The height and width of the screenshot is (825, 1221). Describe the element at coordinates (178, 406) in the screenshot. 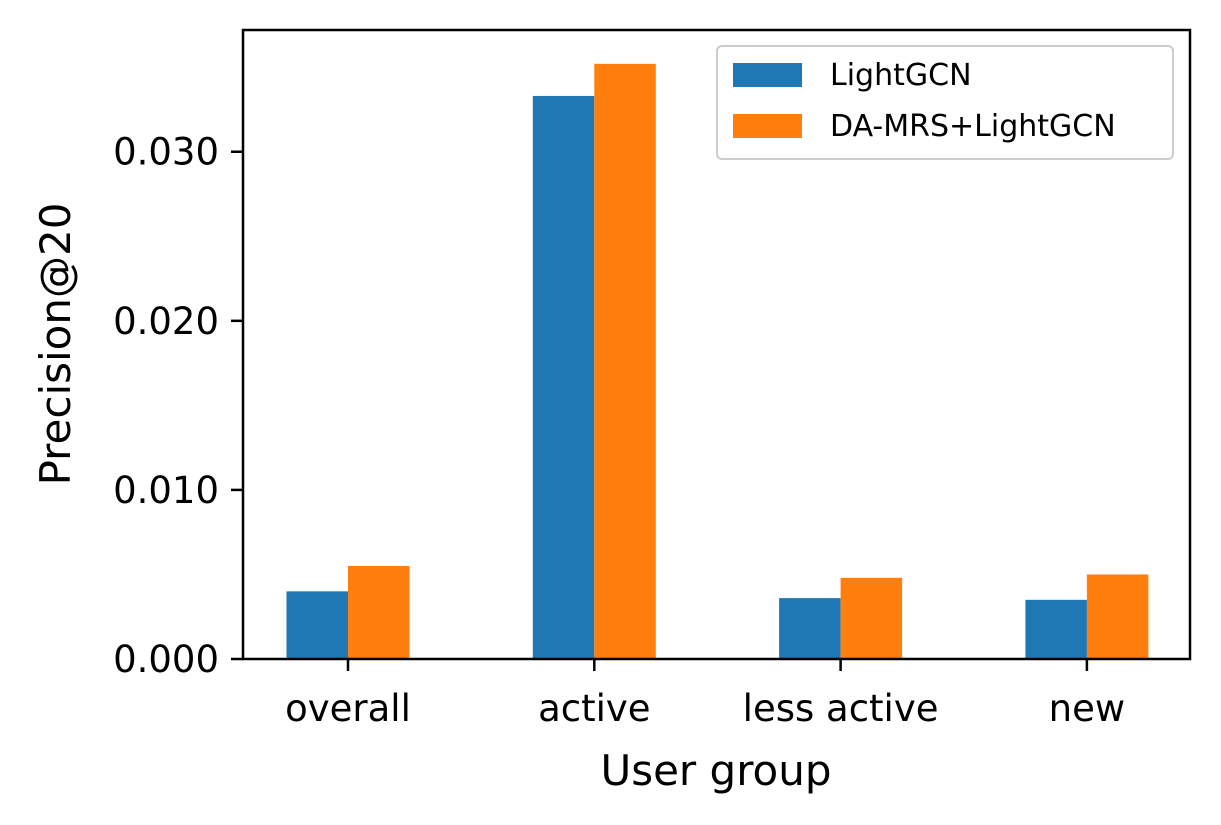

I see `y-axis: 0.000 0.010 0.020 0.030` at that location.